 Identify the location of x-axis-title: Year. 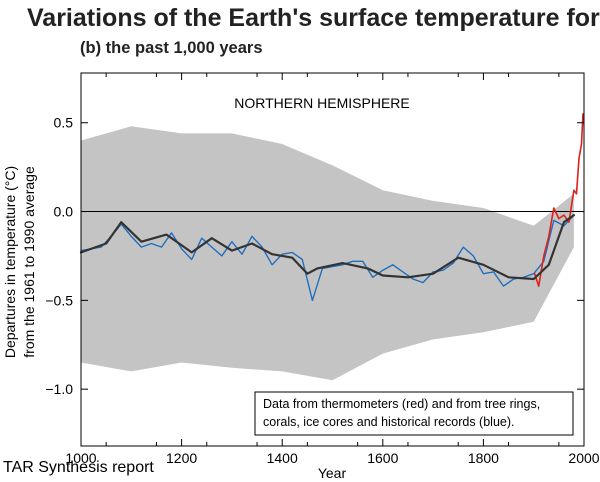
(332, 473).